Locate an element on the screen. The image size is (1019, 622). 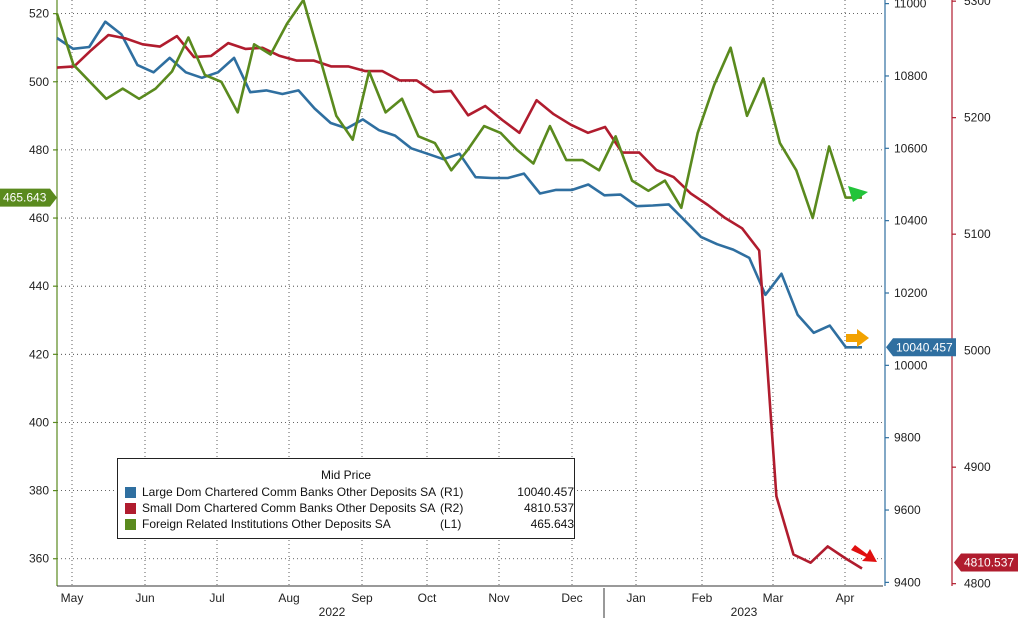
last-value-tag-r1-bg is located at coordinates (921, 347).